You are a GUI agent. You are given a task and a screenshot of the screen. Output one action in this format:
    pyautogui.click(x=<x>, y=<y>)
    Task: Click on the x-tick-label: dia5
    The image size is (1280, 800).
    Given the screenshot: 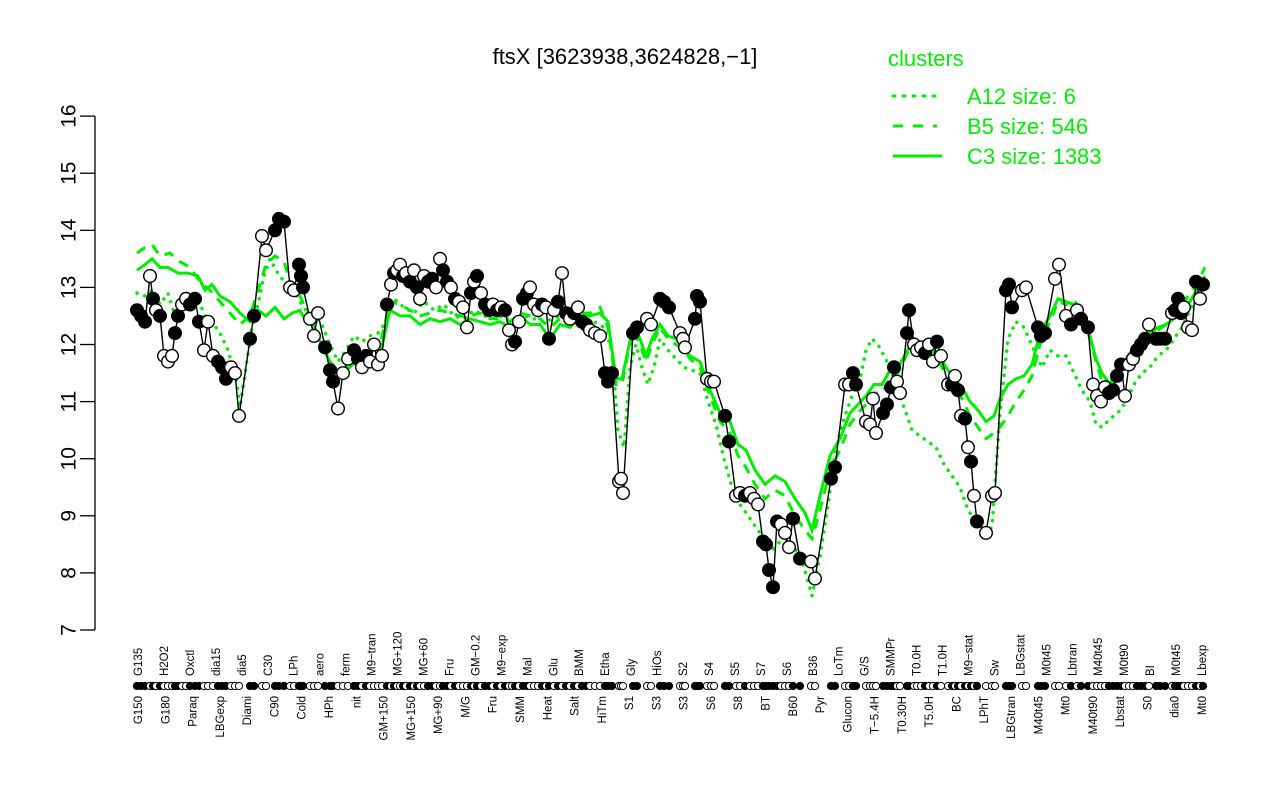 What is the action you would take?
    pyautogui.click(x=243, y=665)
    